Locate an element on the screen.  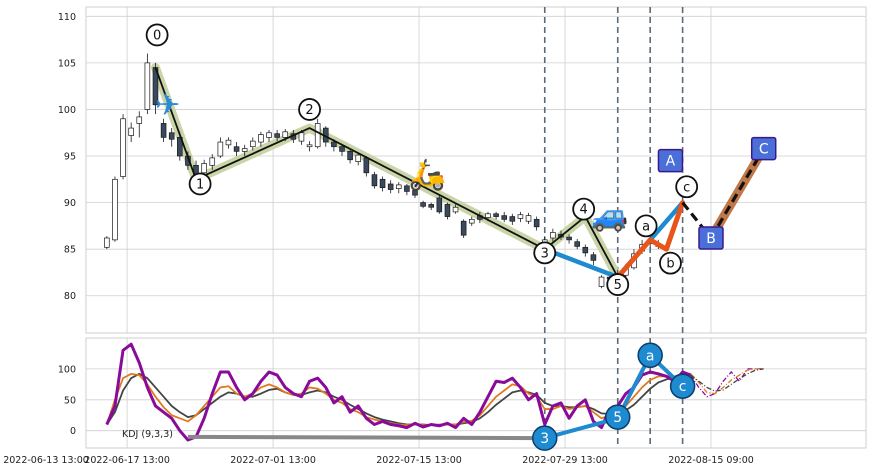
kdj-bubbles: 3 5 a c is located at coordinates (614, 396).